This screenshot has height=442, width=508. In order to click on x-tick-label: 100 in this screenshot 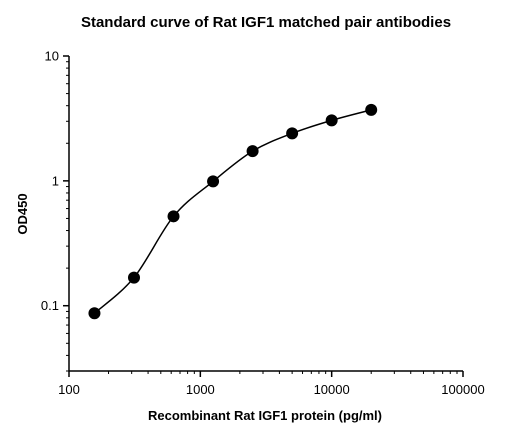, I will do `click(69, 389)`.